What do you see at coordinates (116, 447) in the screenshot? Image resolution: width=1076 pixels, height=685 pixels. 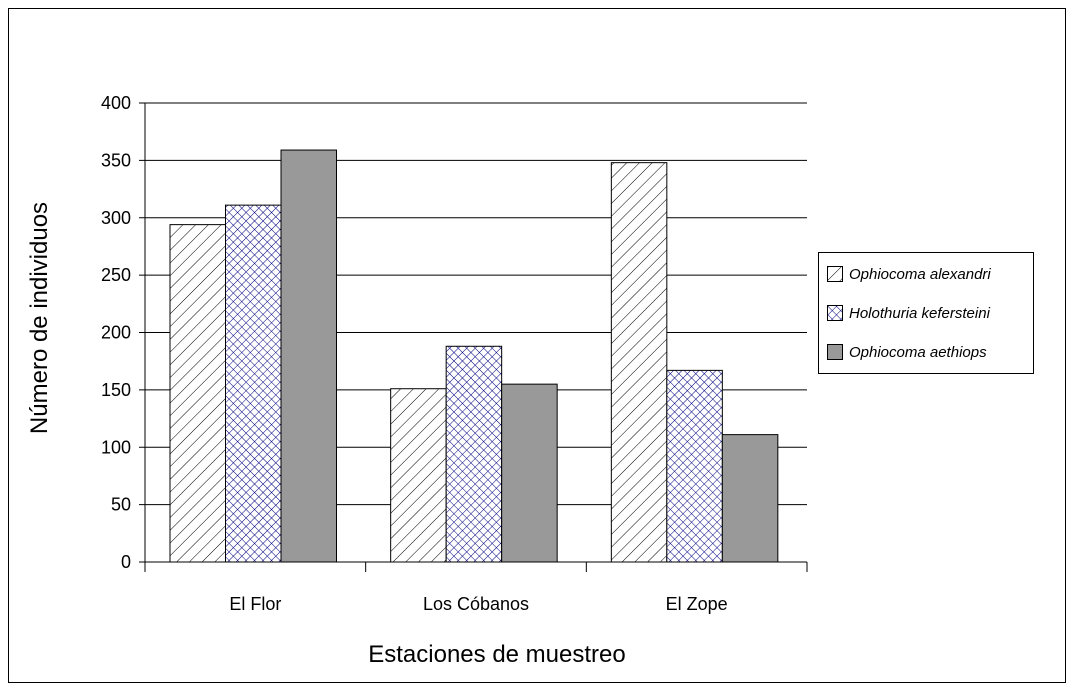 I see `y-tick-label: 100` at bounding box center [116, 447].